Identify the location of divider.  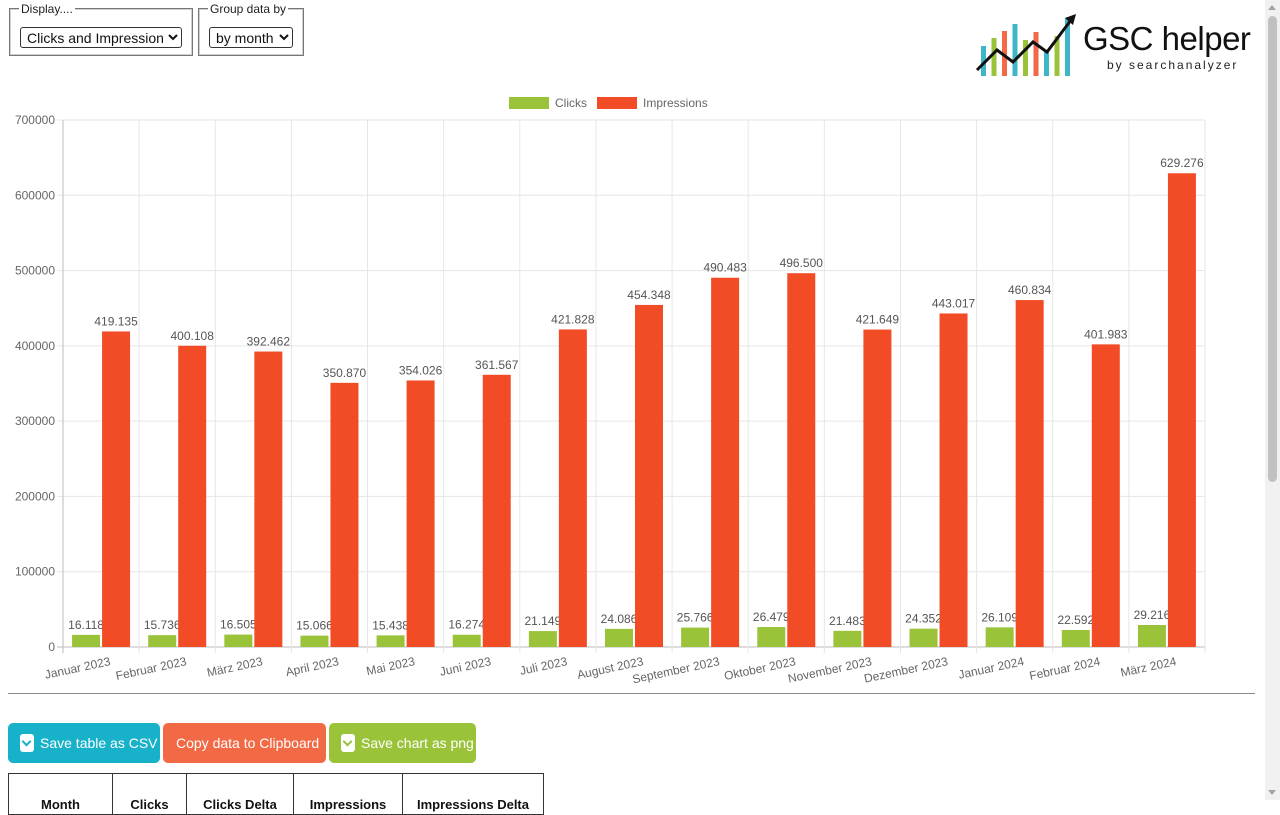
(631, 693).